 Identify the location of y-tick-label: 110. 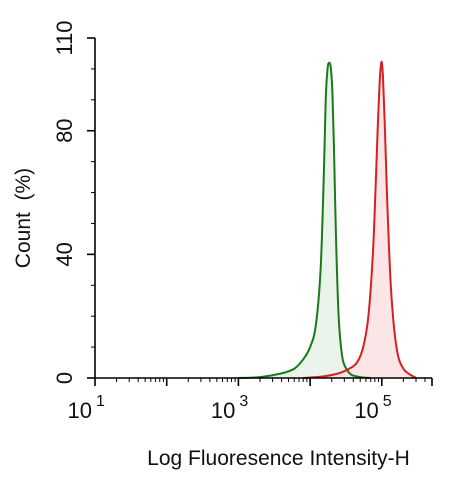
(64, 37).